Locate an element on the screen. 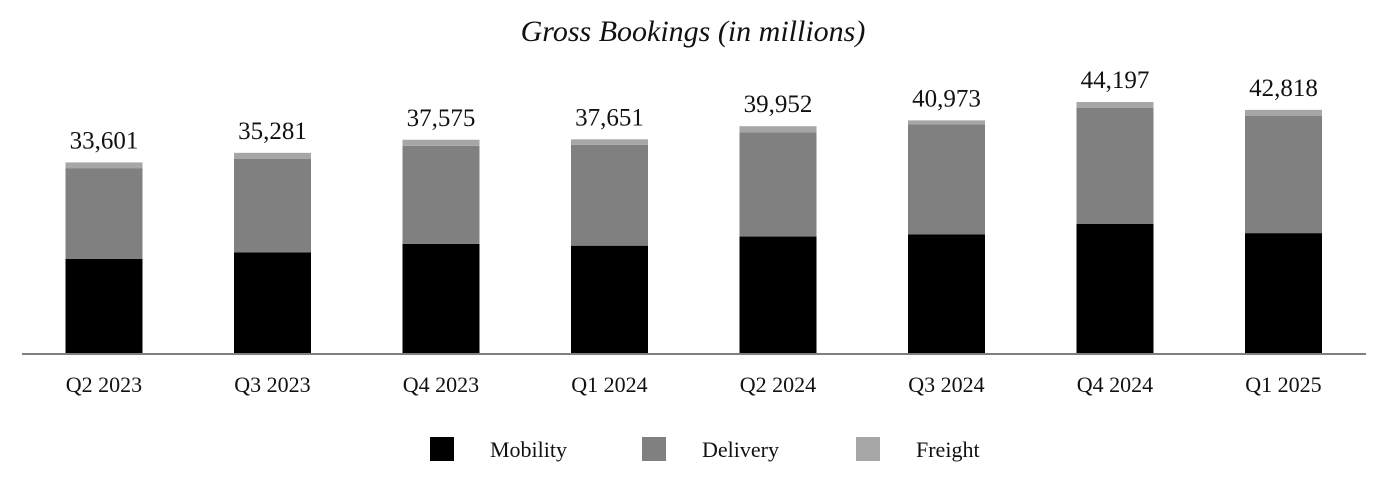 This screenshot has height=492, width=1386. bar-freight-q2-2024 is located at coordinates (778, 129).